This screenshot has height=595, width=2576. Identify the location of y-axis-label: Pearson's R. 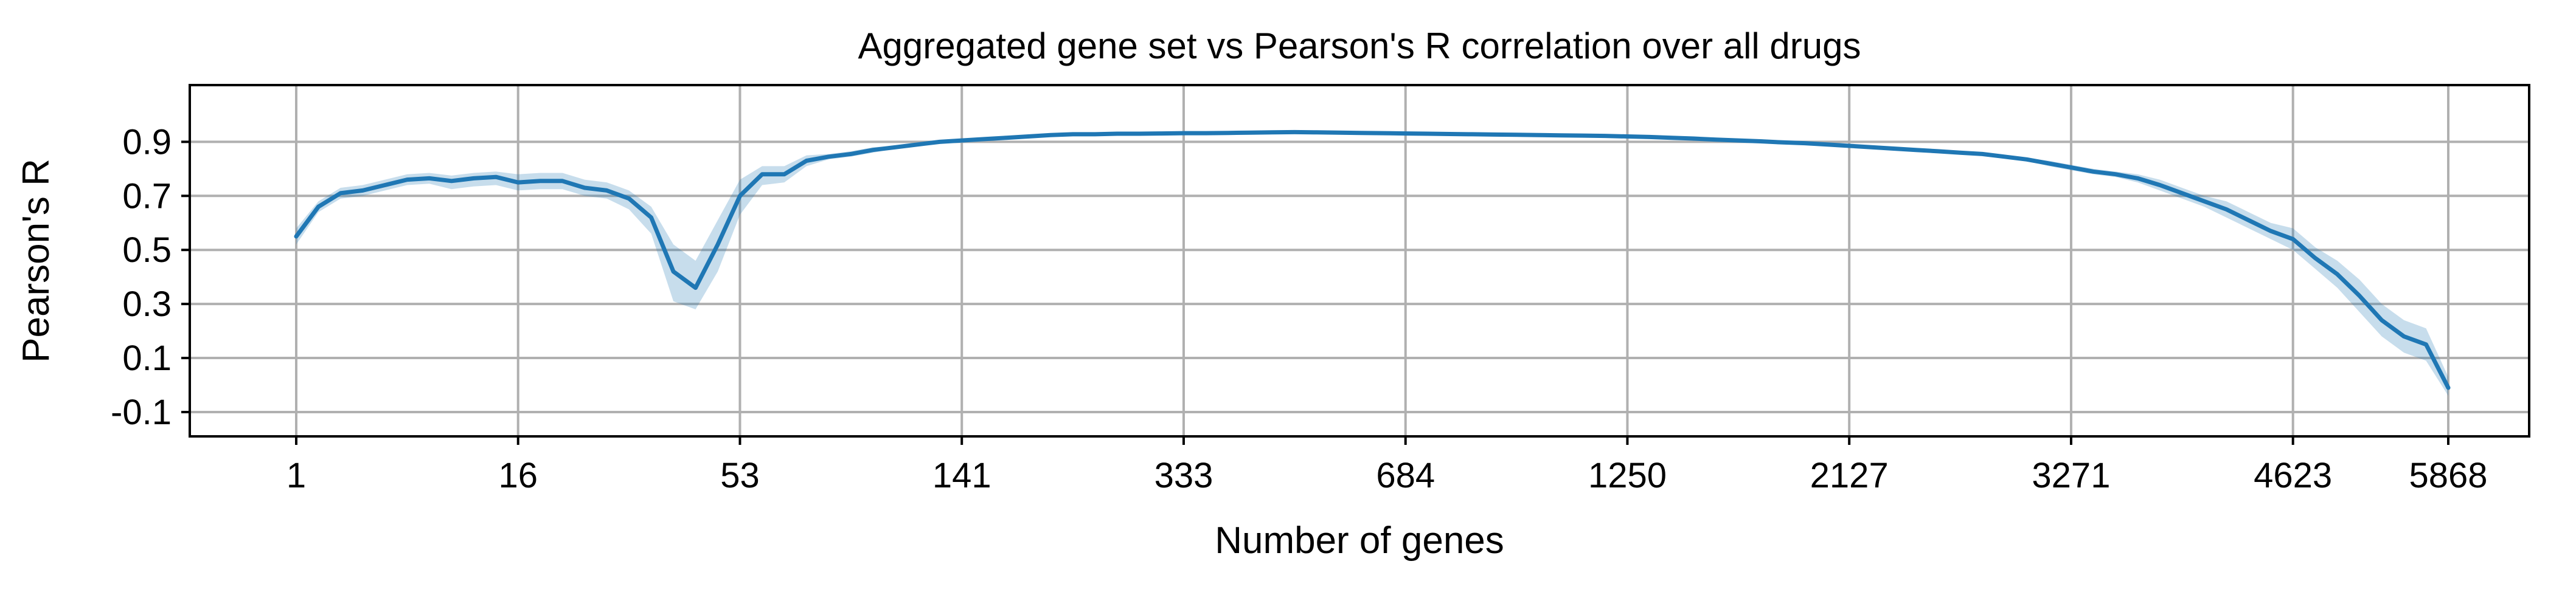
(36, 261).